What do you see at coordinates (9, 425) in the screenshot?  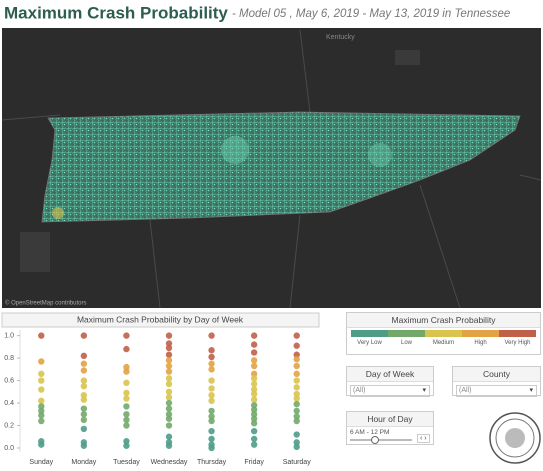 I see `y-tick-label: 0.2` at bounding box center [9, 425].